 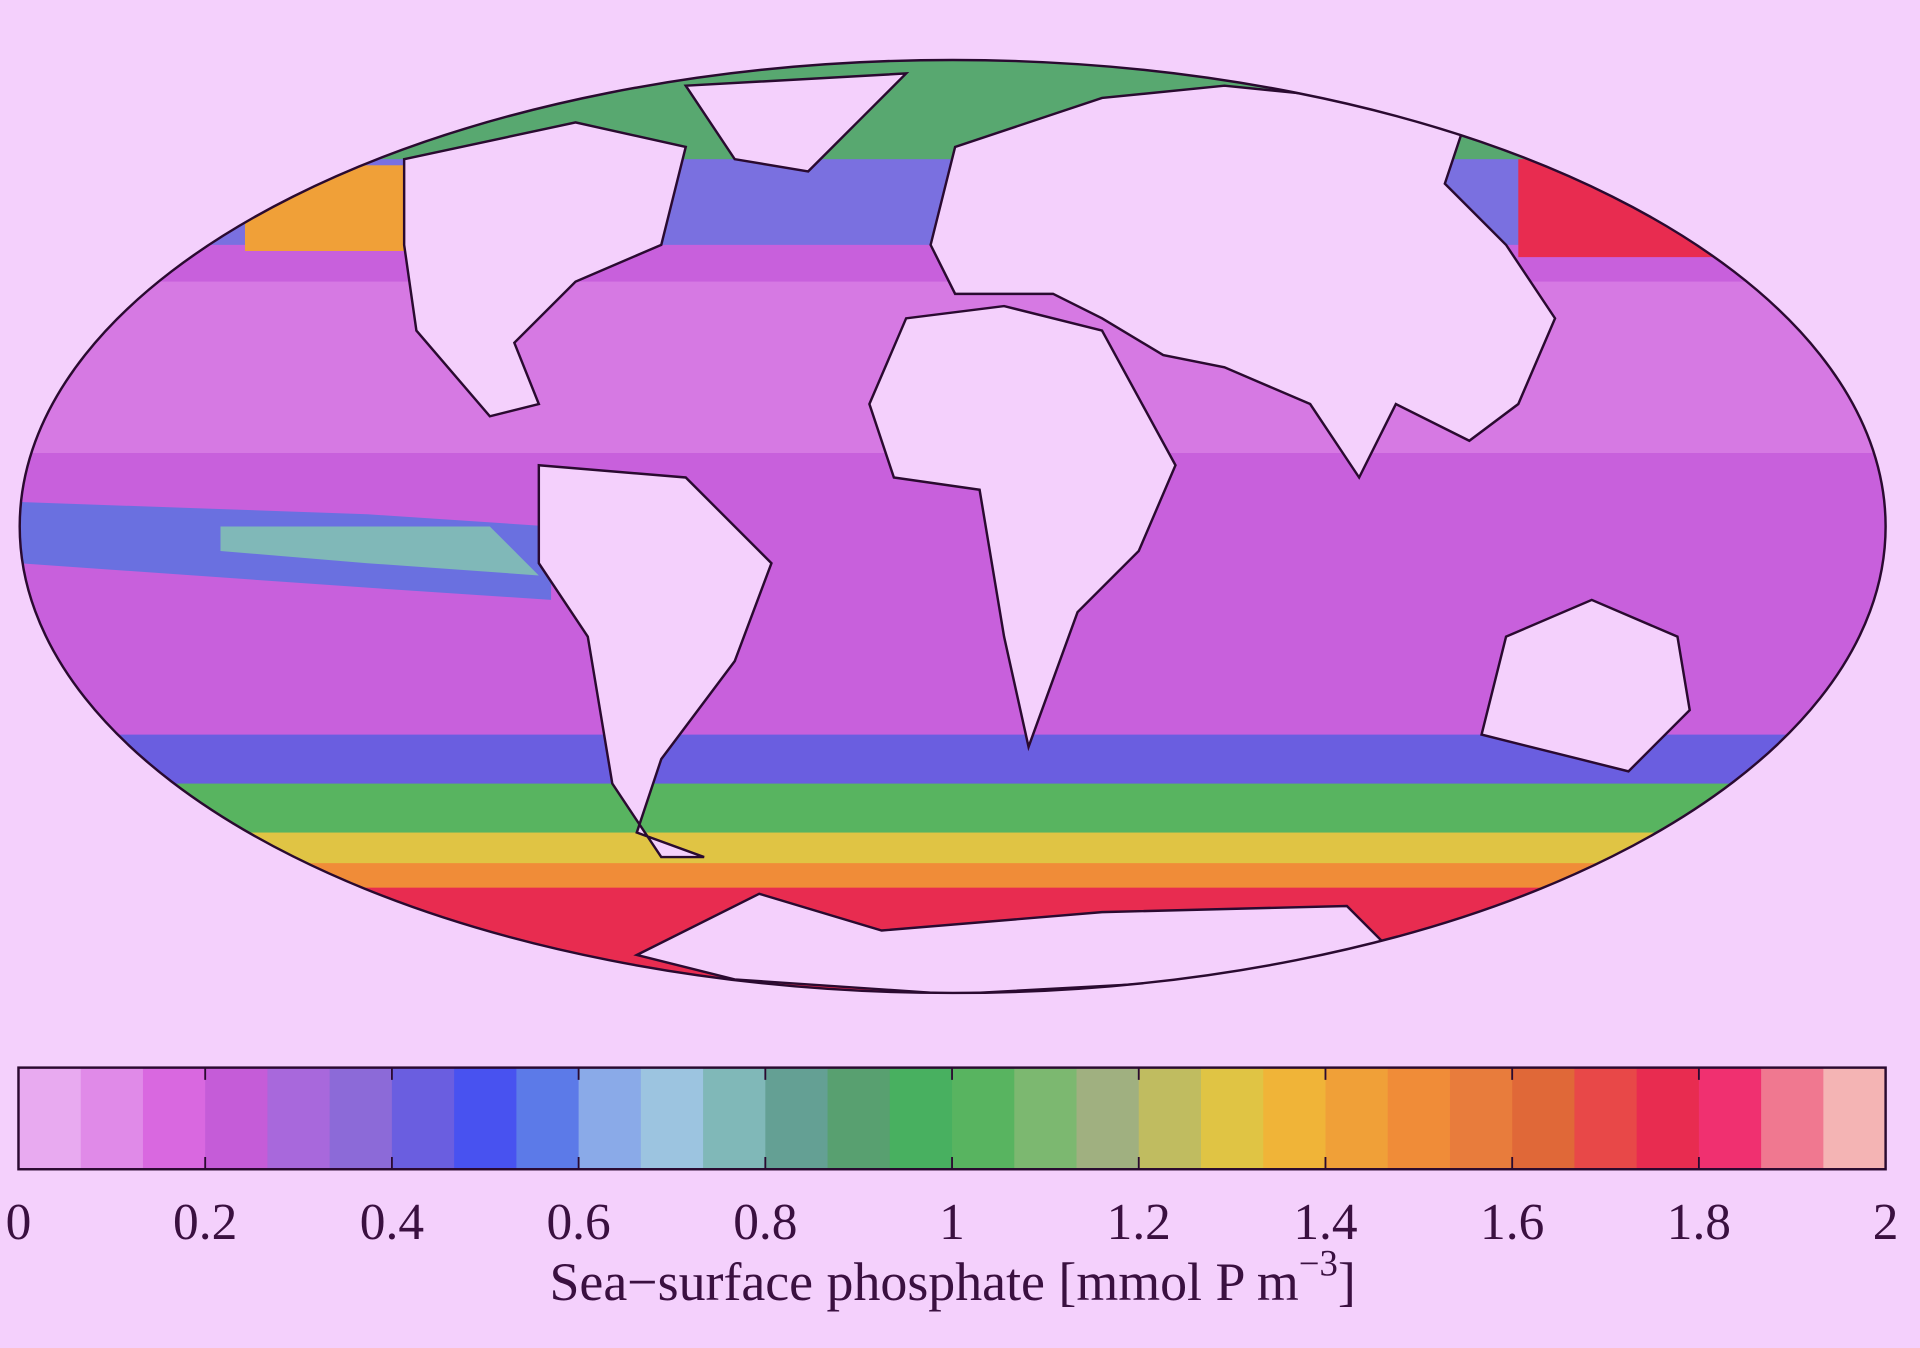 What do you see at coordinates (1616, 208) in the screenshot?
I see `north-pacific-patch` at bounding box center [1616, 208].